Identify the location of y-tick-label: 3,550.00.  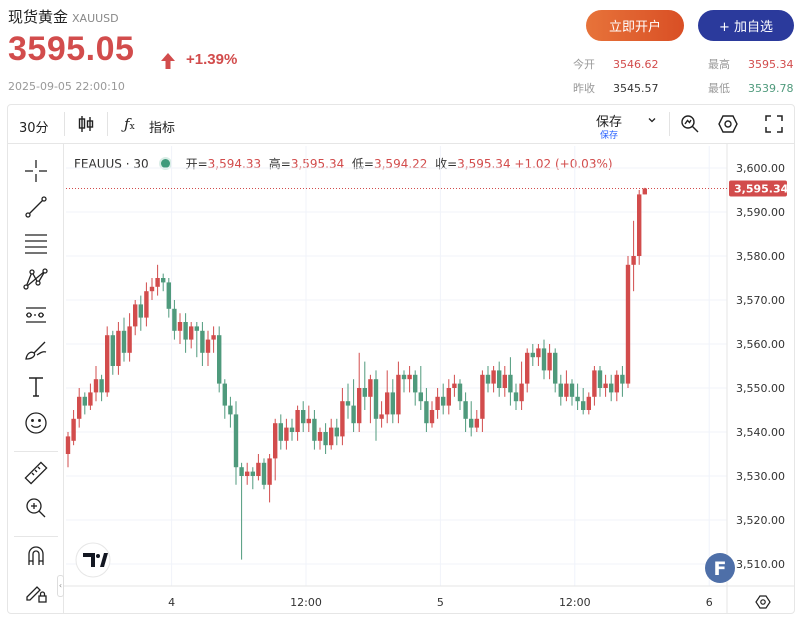
(760, 388).